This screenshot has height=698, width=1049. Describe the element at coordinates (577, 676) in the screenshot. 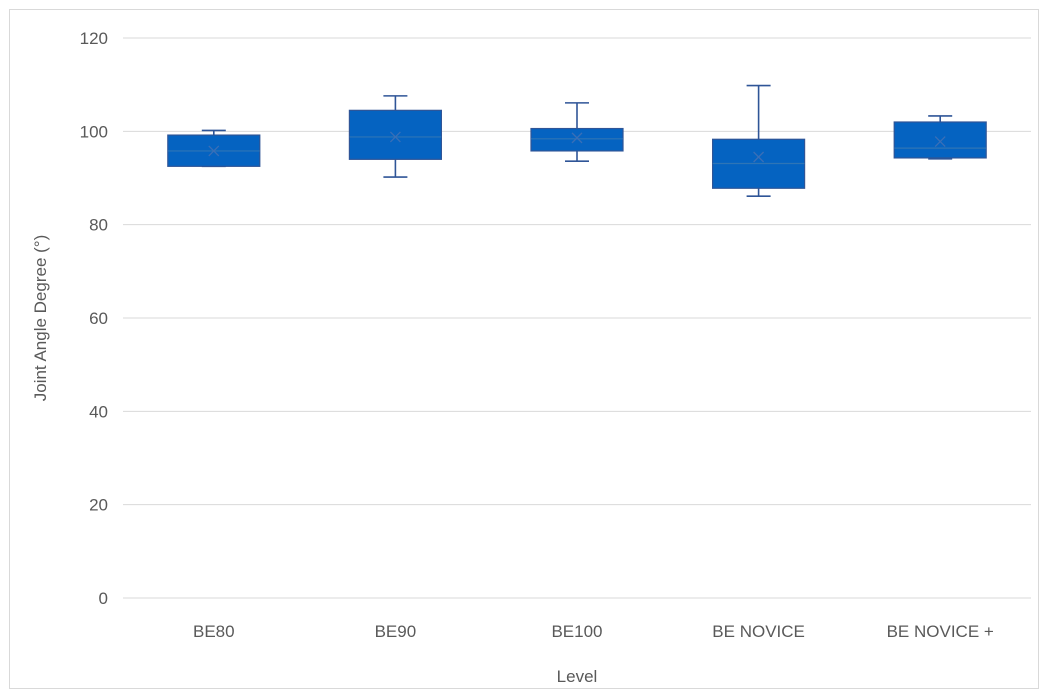

I see `x-axis-title: Level` at that location.